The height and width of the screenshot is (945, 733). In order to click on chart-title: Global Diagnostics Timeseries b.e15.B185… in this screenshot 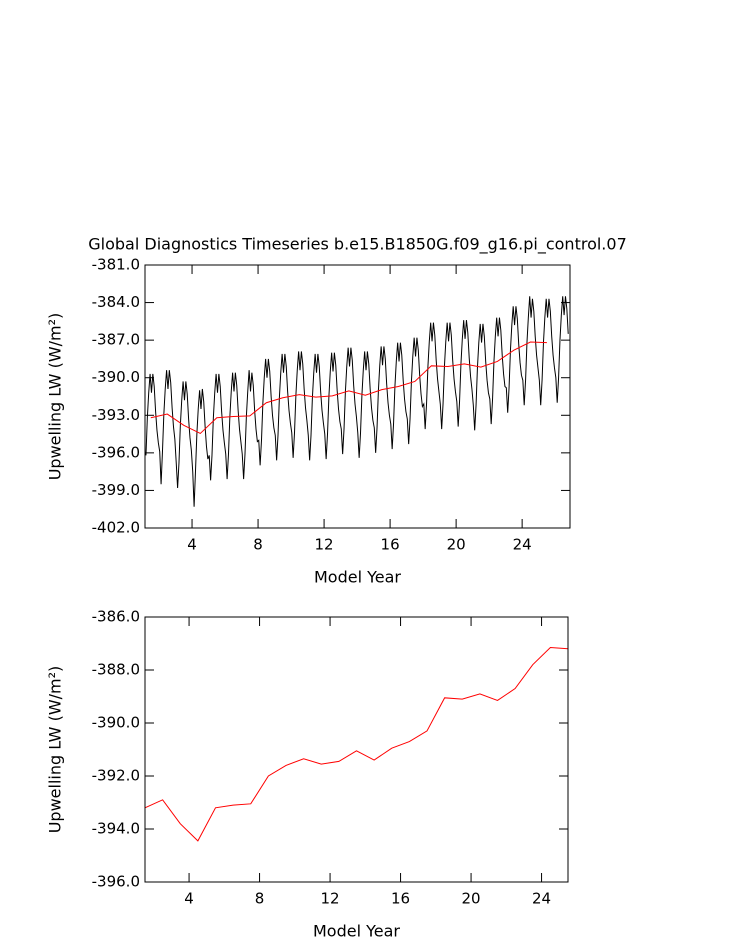, I will do `click(357, 245)`.